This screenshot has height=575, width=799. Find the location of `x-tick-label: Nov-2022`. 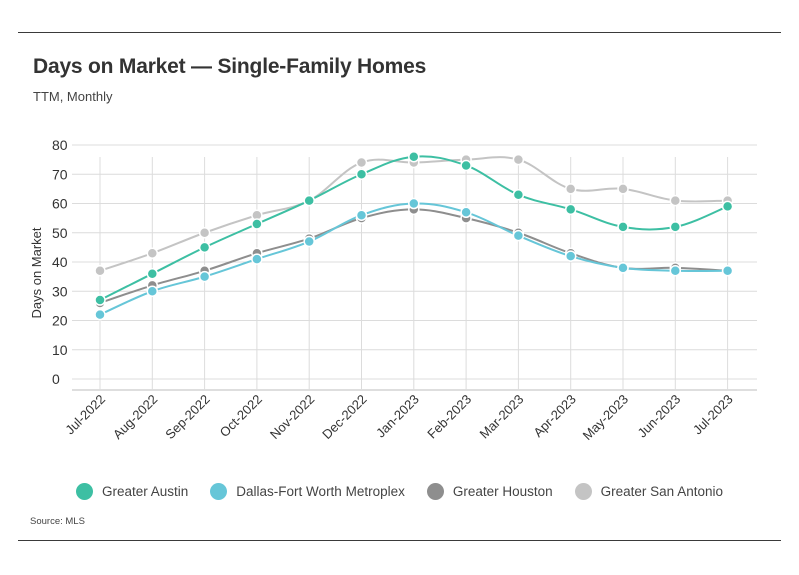

x-tick-label: Nov-2022 is located at coordinates (292, 417).